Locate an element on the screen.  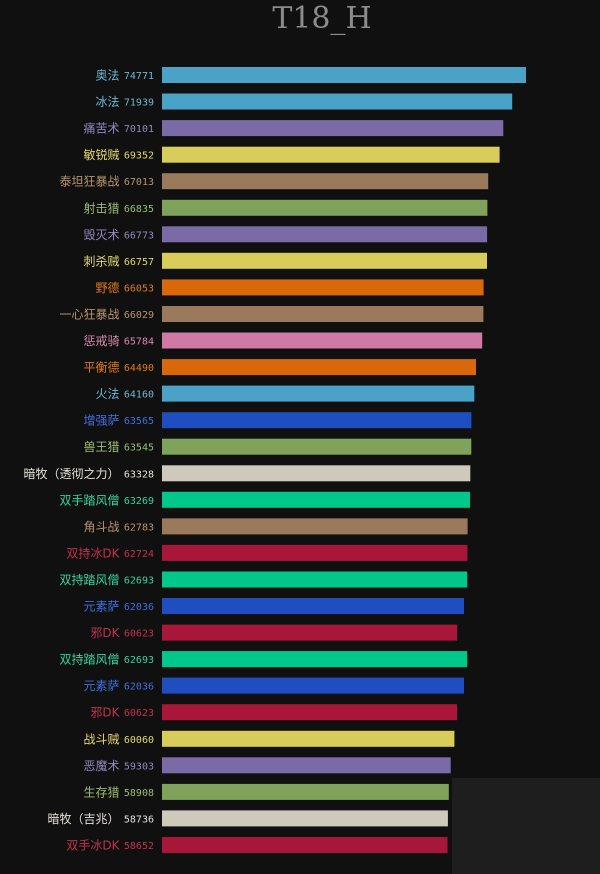
bar-category-label: 惩戒骑 is located at coordinates (101, 341).